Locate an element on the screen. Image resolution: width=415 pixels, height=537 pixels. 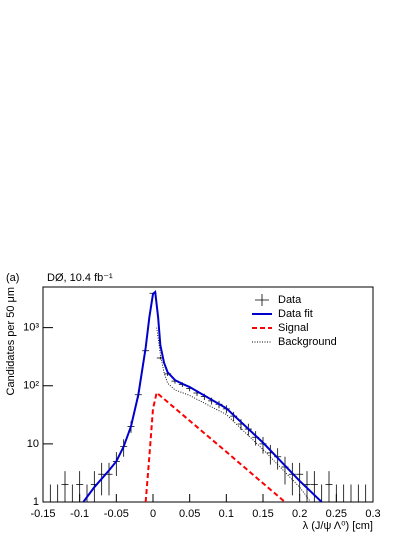
chart-title: DØ, 10.4 fb⁻¹ is located at coordinates (80, 278).